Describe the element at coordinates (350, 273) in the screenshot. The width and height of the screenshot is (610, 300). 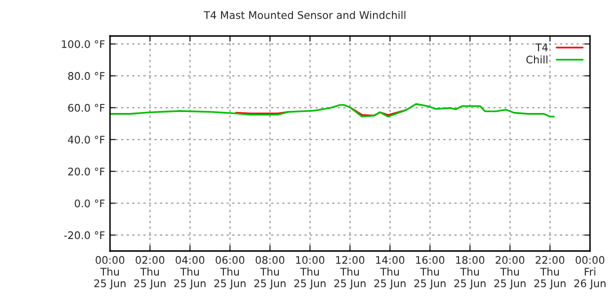
I see `x-tick-label: 12:00 Thu 25 Jun` at that location.